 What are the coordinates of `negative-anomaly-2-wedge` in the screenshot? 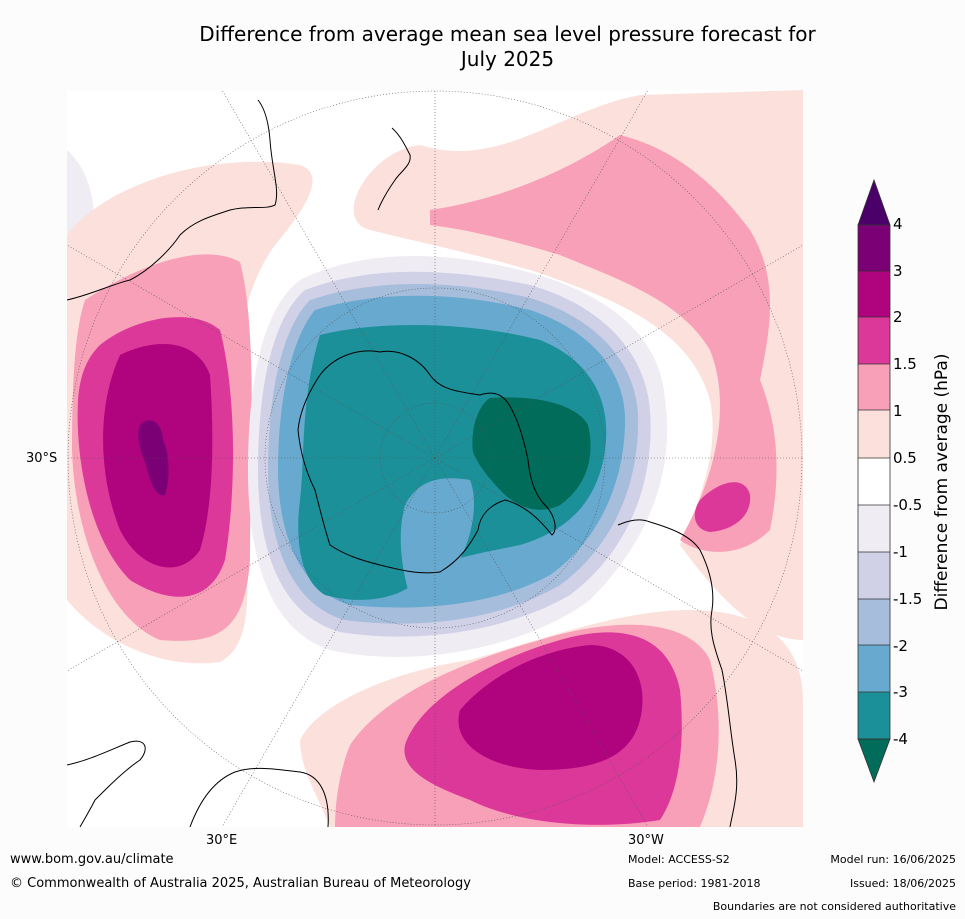 It's located at (437, 536).